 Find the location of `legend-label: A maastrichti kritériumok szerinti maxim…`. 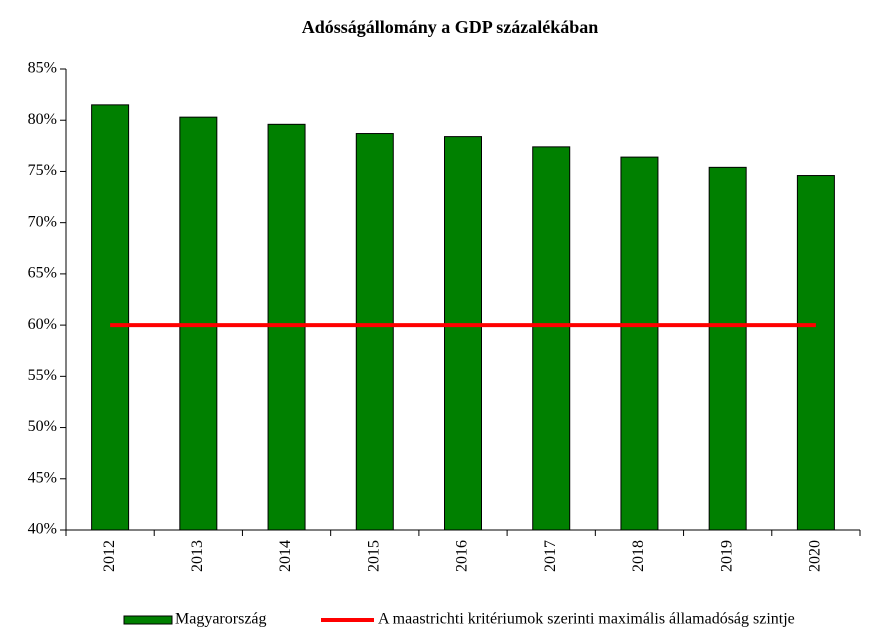

legend-label: A maastrichti kritériumok szerinti maxim… is located at coordinates (586, 619).